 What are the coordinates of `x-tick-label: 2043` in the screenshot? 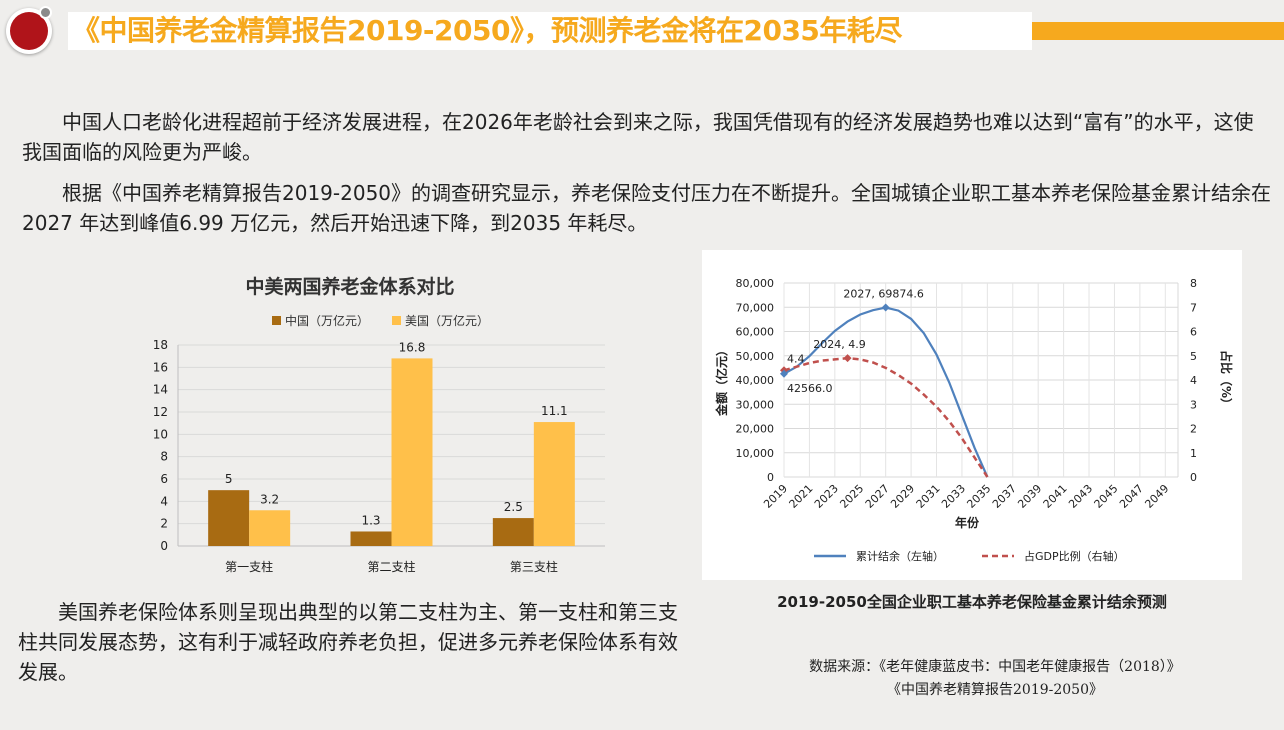 It's located at (1080, 496).